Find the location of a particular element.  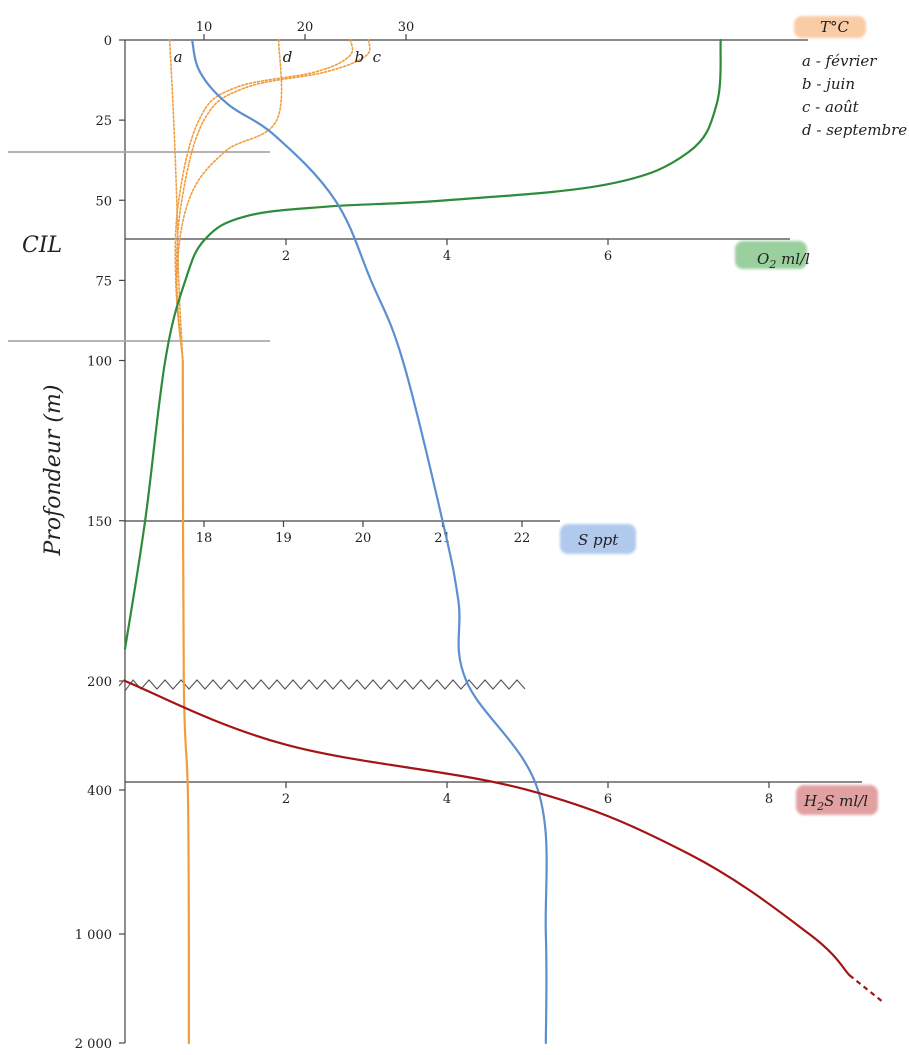

salinity-highlight is located at coordinates (598, 539).